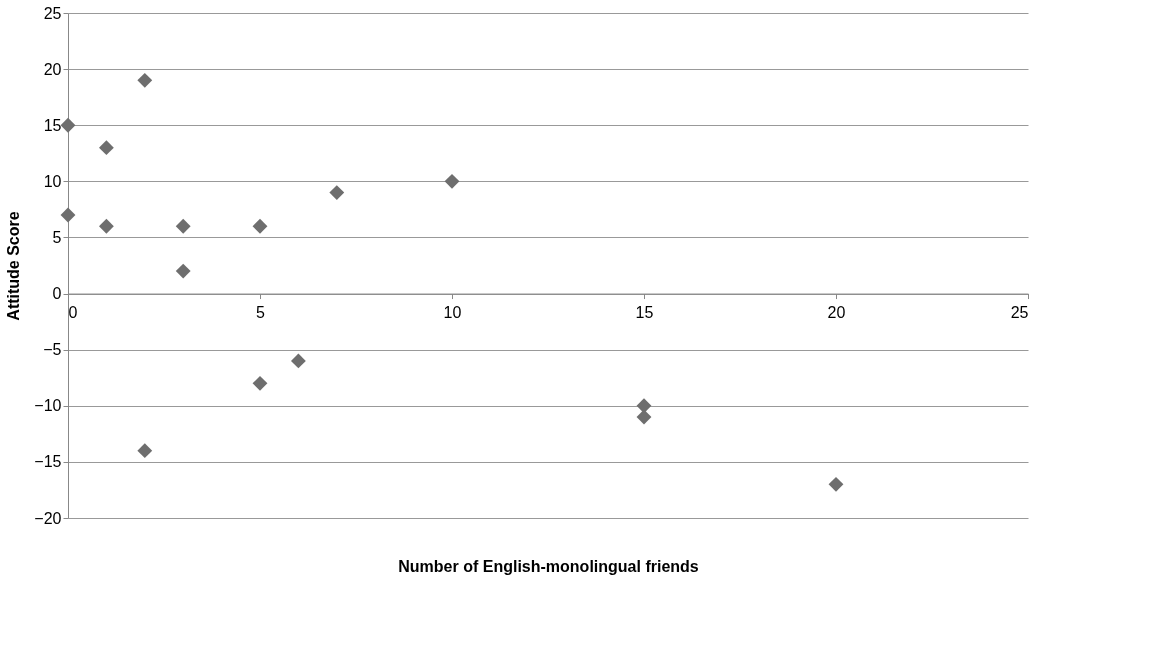 The height and width of the screenshot is (670, 1150). Describe the element at coordinates (14, 266) in the screenshot. I see `y-axis-title: Attitude Score` at that location.